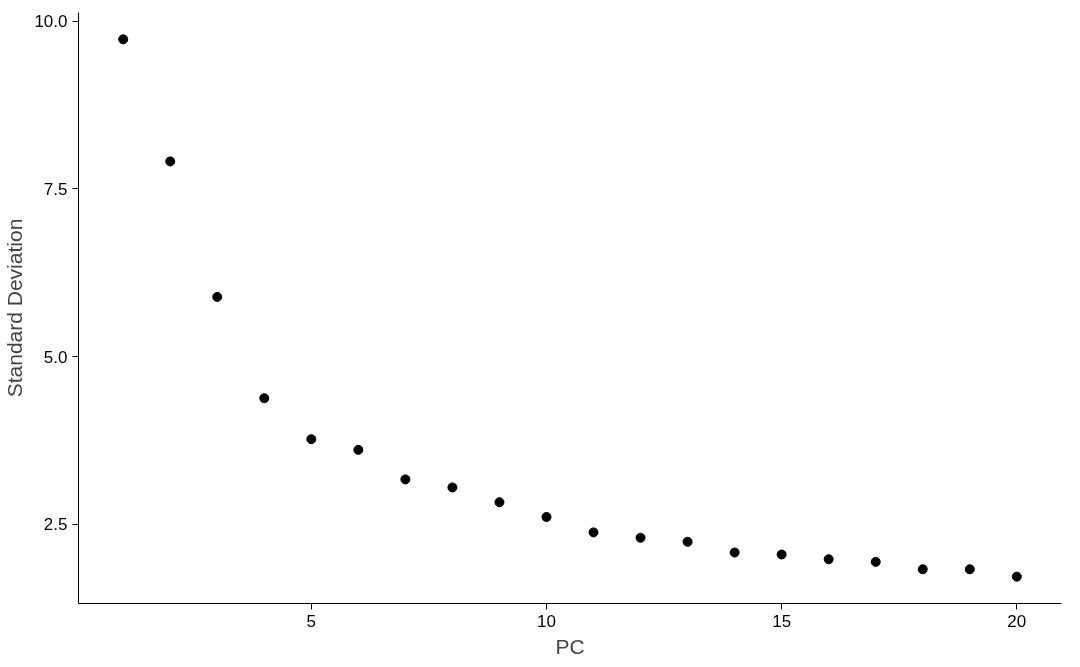  What do you see at coordinates (570, 646) in the screenshot?
I see `x-axis-title: PC` at bounding box center [570, 646].